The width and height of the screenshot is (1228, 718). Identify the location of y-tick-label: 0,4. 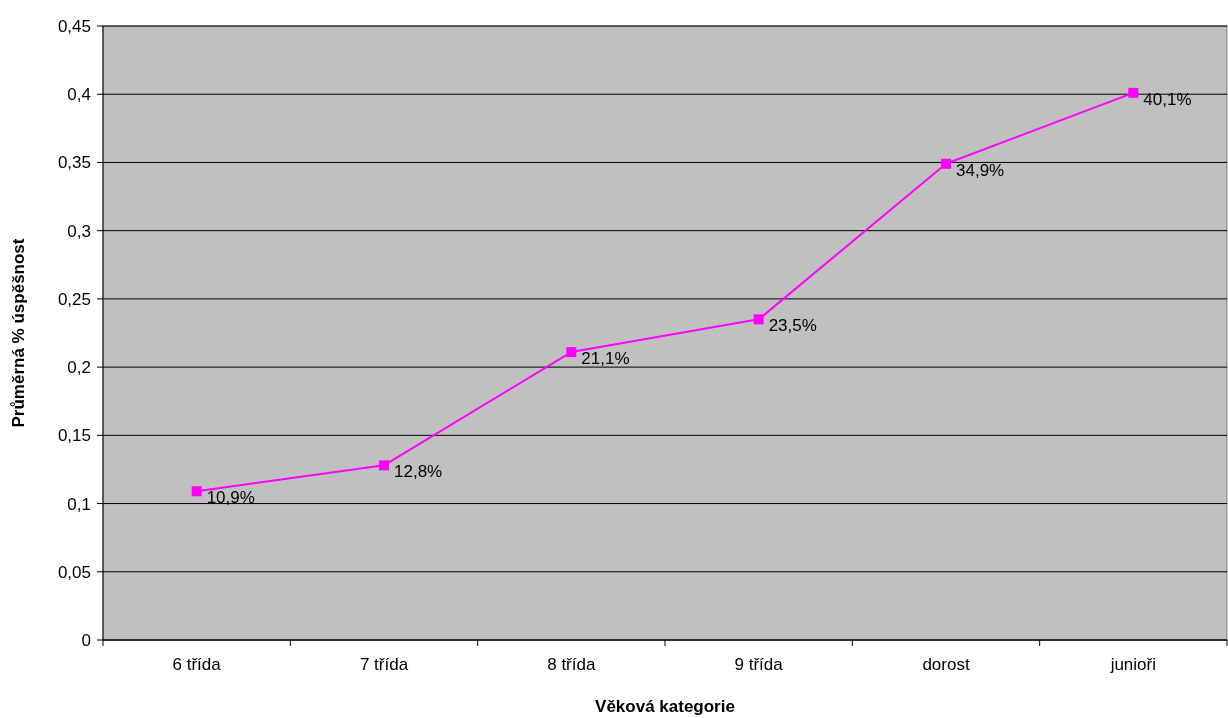
(79, 95).